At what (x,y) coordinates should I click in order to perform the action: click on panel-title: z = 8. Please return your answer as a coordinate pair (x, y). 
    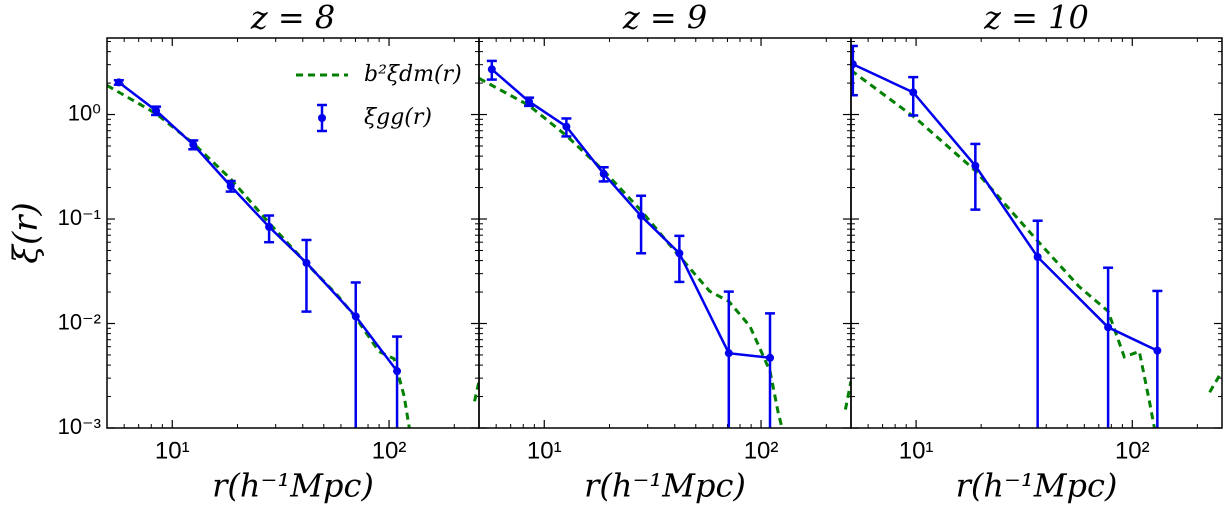
    Looking at the image, I should click on (292, 18).